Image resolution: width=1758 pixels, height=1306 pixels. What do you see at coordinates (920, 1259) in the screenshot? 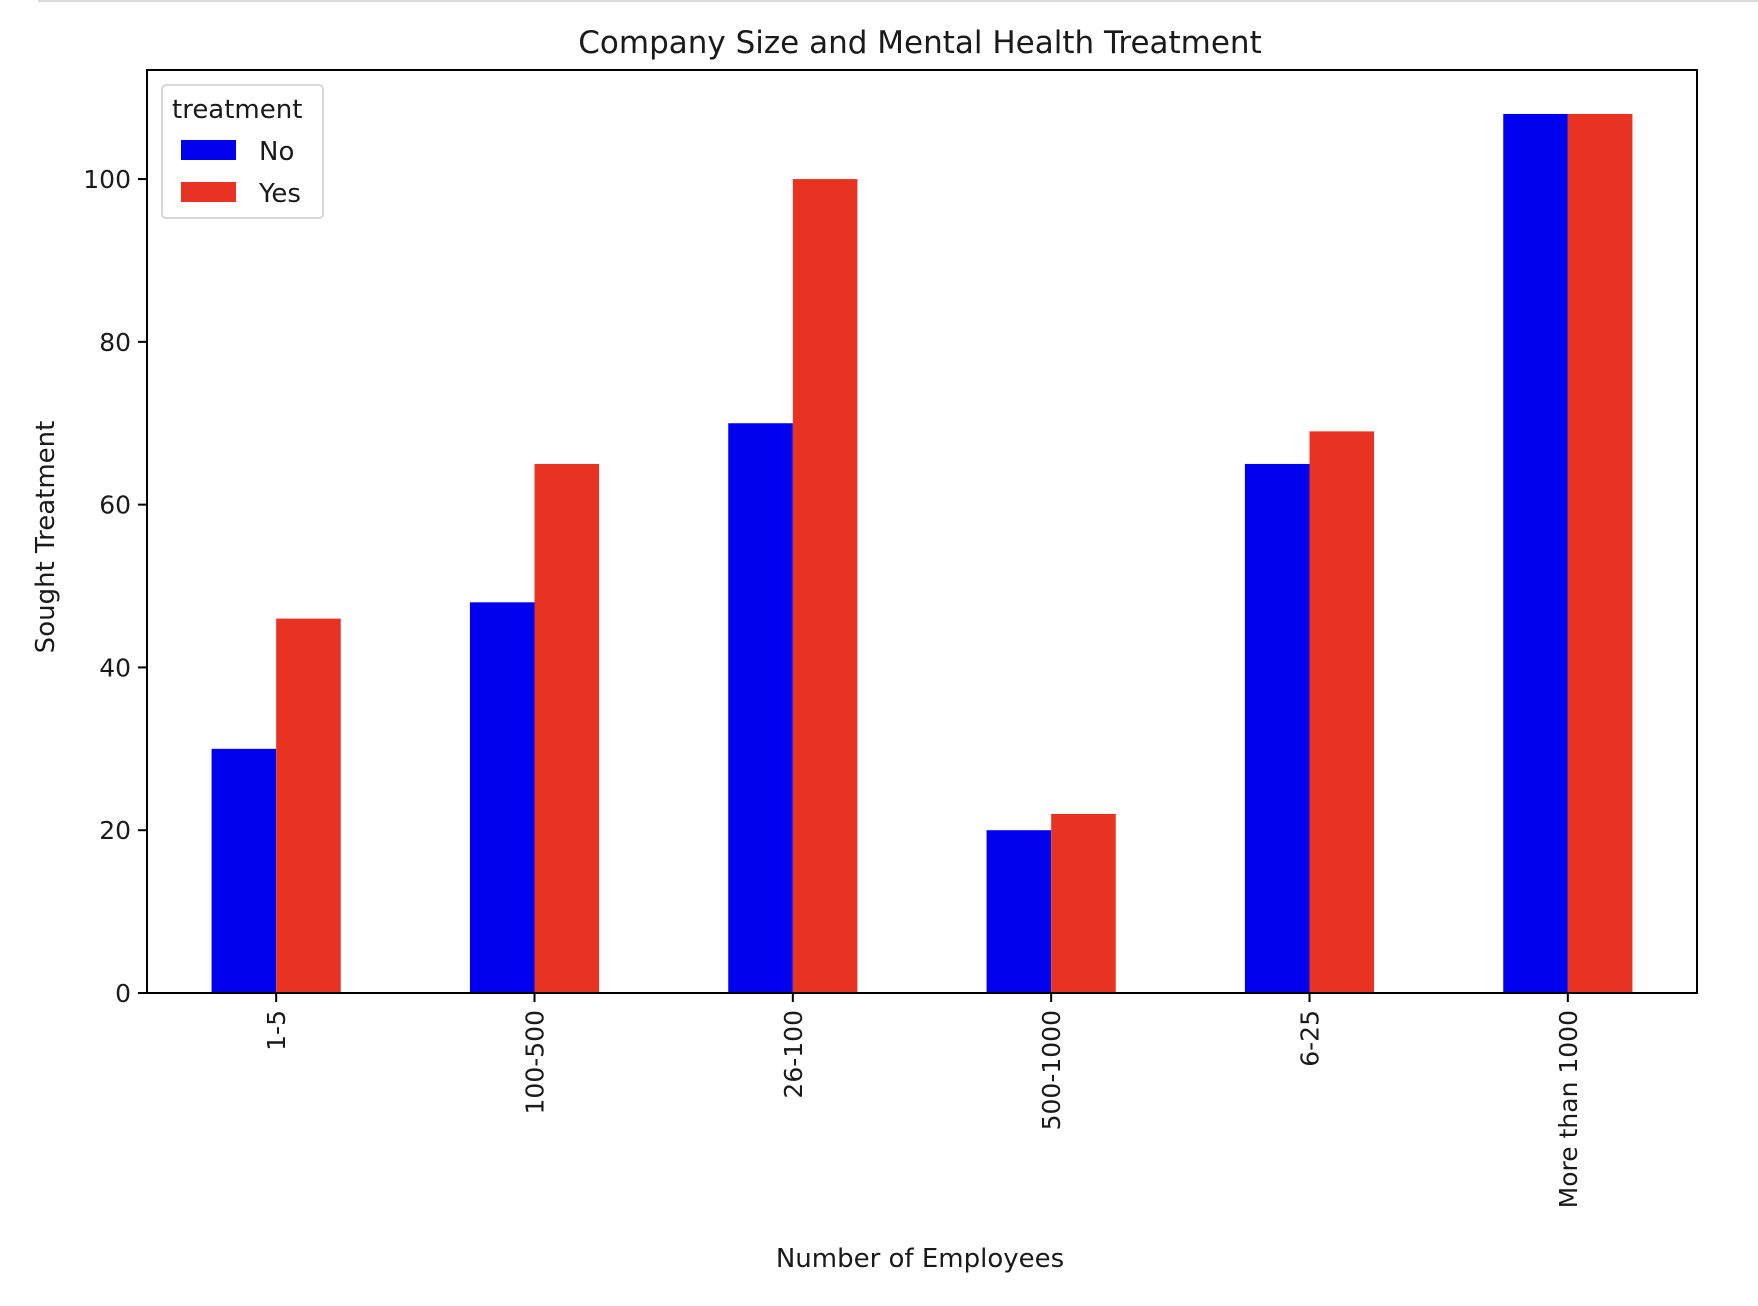
I see `x-axis-label: Number of Employees` at bounding box center [920, 1259].